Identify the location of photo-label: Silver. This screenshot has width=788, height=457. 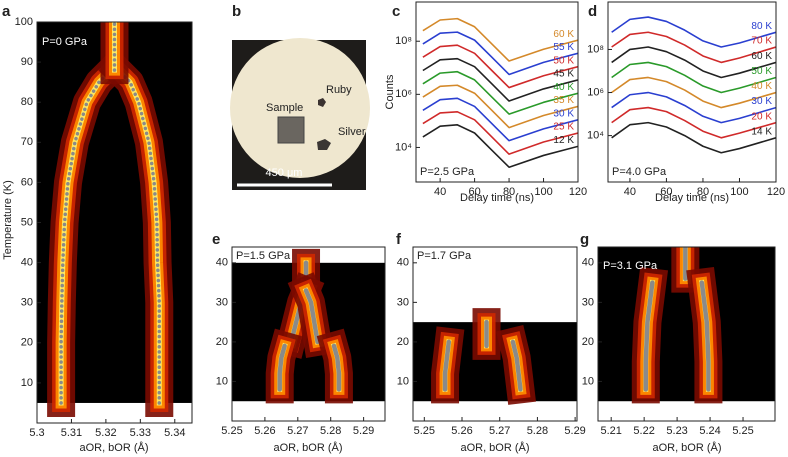
(352, 132).